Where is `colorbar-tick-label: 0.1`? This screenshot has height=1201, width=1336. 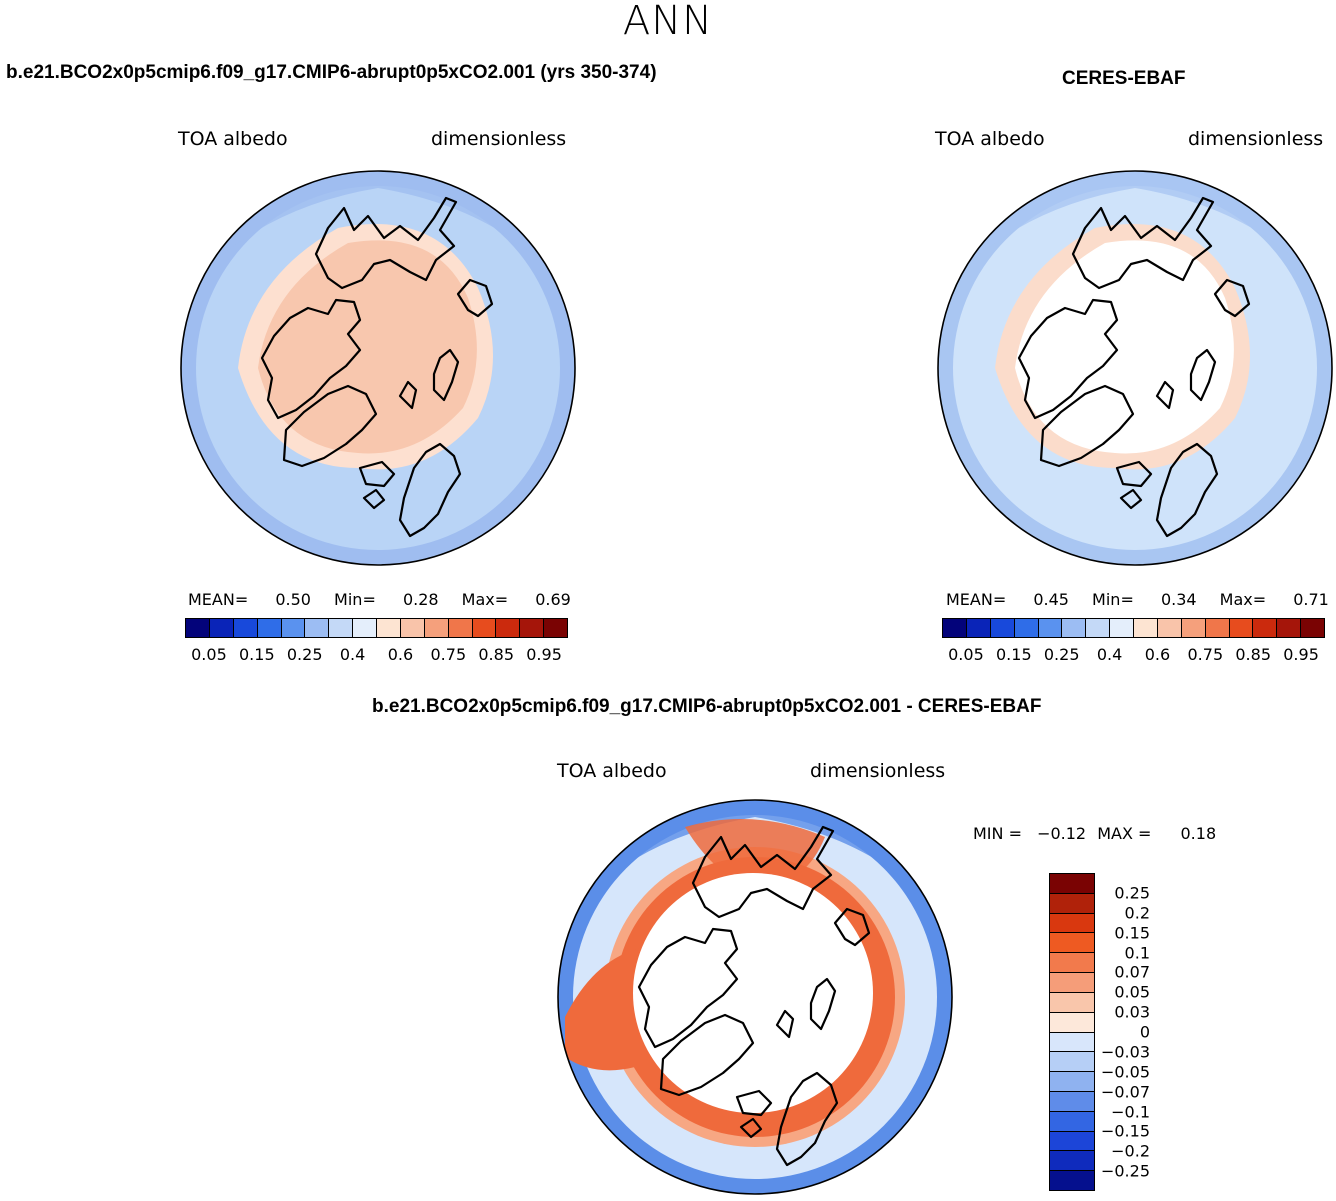
colorbar-tick-label: 0.1 is located at coordinates (1137, 952).